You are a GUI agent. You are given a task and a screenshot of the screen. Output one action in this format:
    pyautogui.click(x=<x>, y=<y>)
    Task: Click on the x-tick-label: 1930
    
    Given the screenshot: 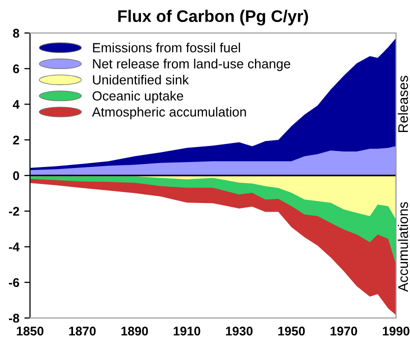 What is the action you would take?
    pyautogui.click(x=239, y=331)
    